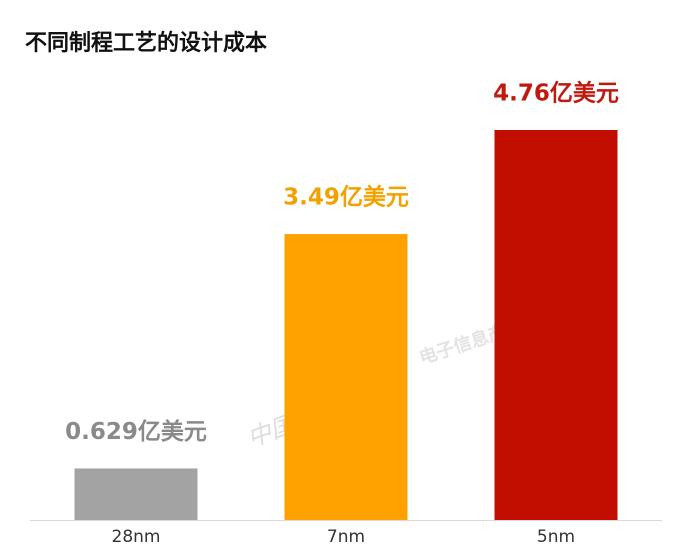  What do you see at coordinates (346, 537) in the screenshot?
I see `x-tick-label: 7nm` at bounding box center [346, 537].